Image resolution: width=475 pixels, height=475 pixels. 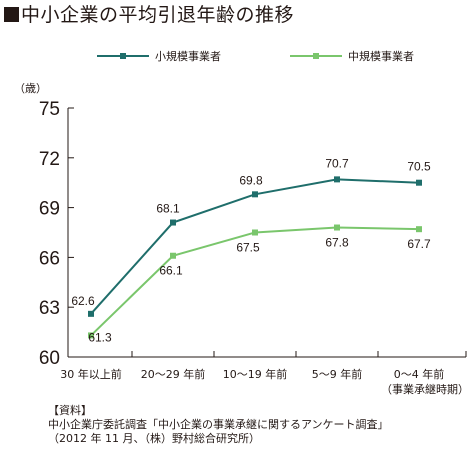 What do you see at coordinates (419, 244) in the screenshot?
I see `series-1-data-label-4: 67.7` at bounding box center [419, 244].